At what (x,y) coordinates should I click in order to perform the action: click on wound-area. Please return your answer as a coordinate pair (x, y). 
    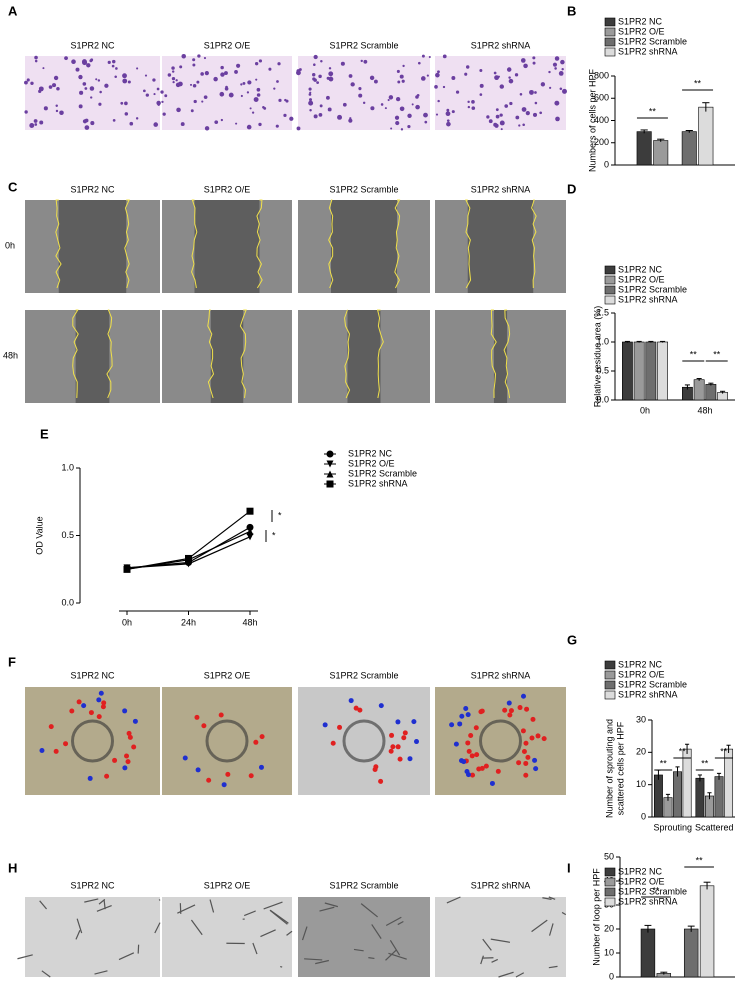
    Looking at the image, I should click on (227, 246).